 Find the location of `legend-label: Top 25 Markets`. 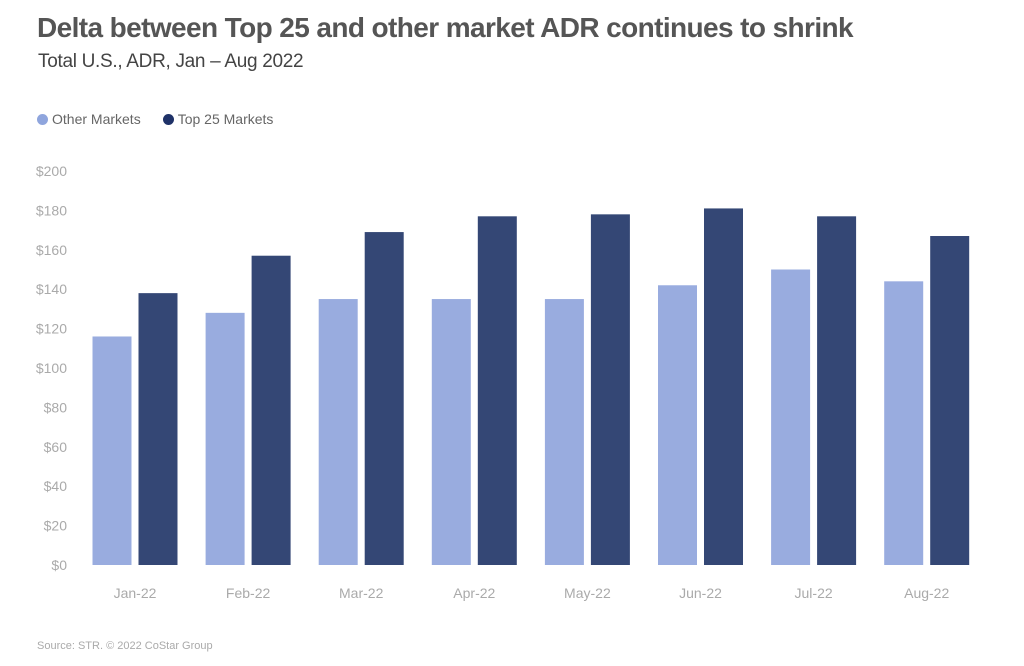

legend-label: Top 25 Markets is located at coordinates (225, 119).